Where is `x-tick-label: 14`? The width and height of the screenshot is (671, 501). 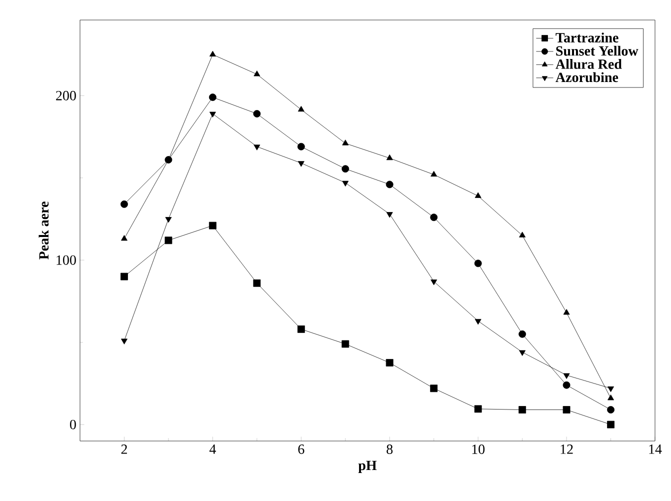 x-tick-label: 14 is located at coordinates (655, 449).